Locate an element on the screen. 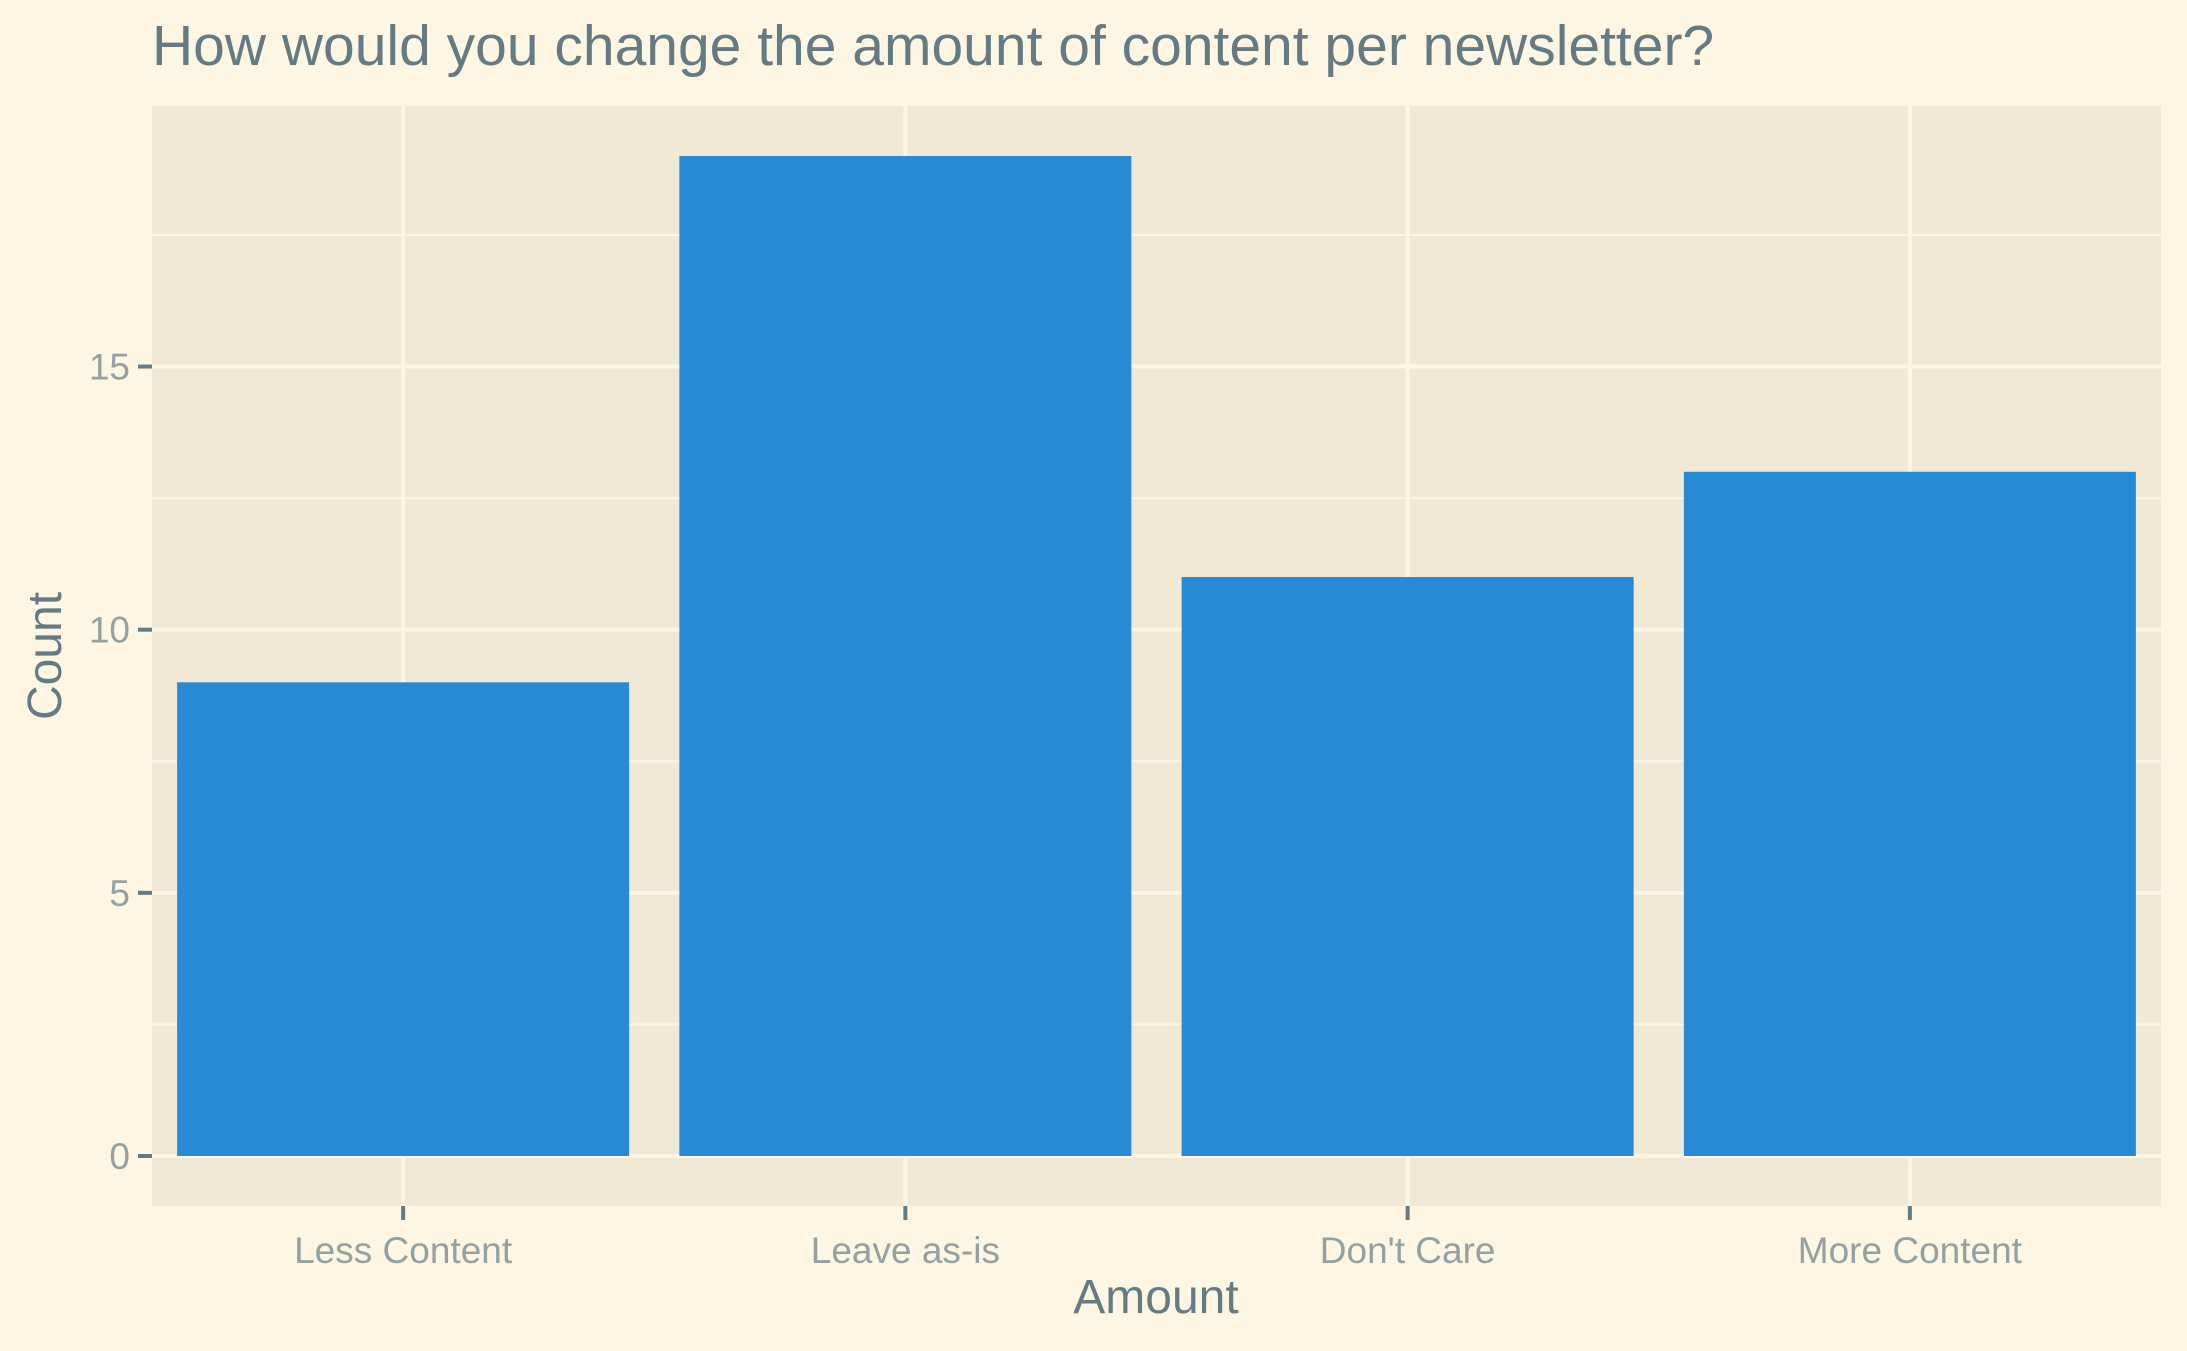  x-tick-label: Don't Care is located at coordinates (1408, 1250).